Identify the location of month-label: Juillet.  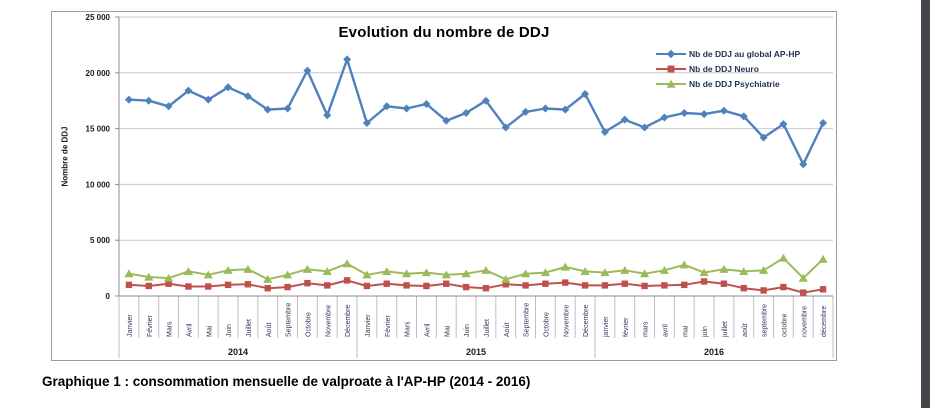
(249, 328).